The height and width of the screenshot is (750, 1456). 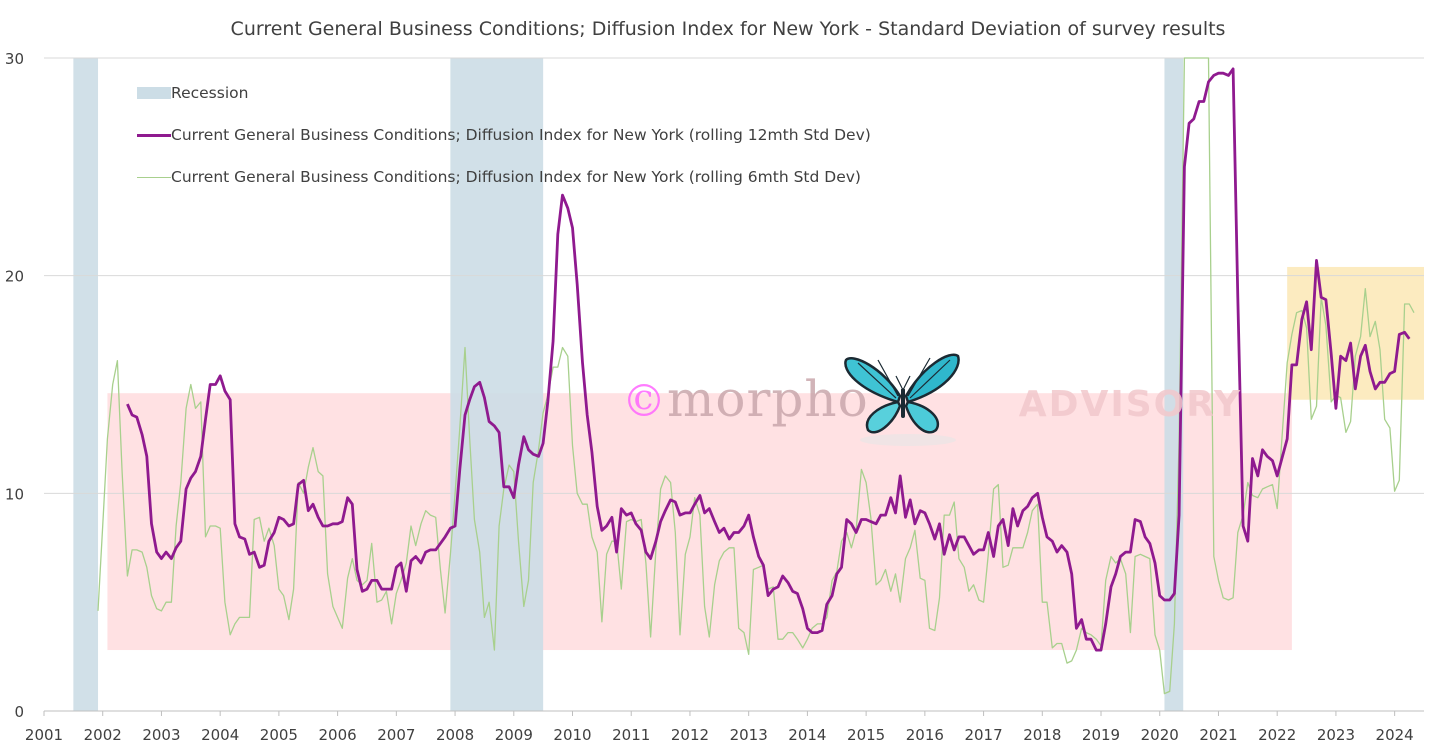 What do you see at coordinates (902, 399) in the screenshot?
I see `butterfly-icon` at bounding box center [902, 399].